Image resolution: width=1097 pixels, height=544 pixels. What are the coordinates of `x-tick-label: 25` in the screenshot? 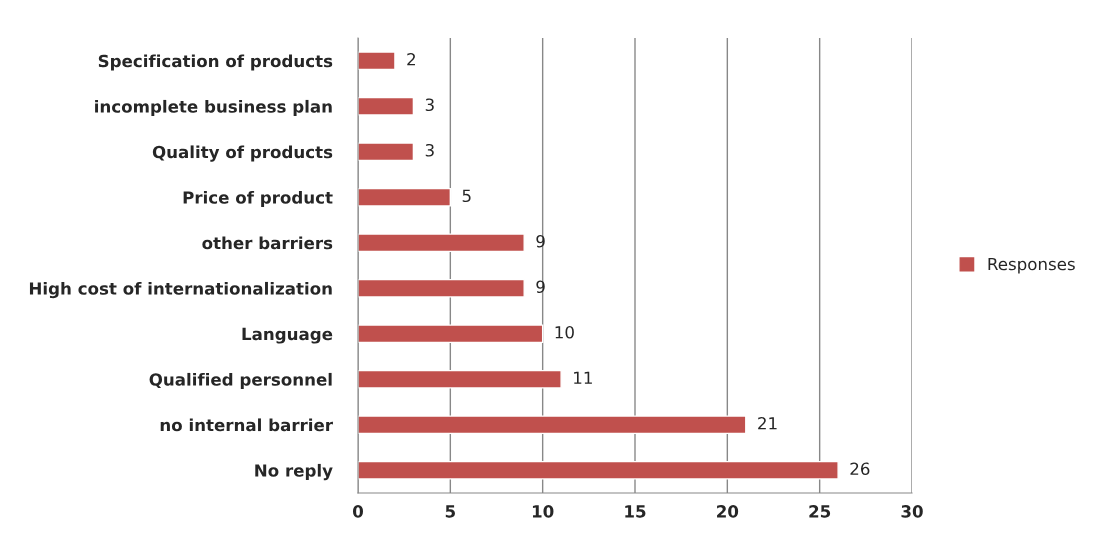 It's located at (820, 511).